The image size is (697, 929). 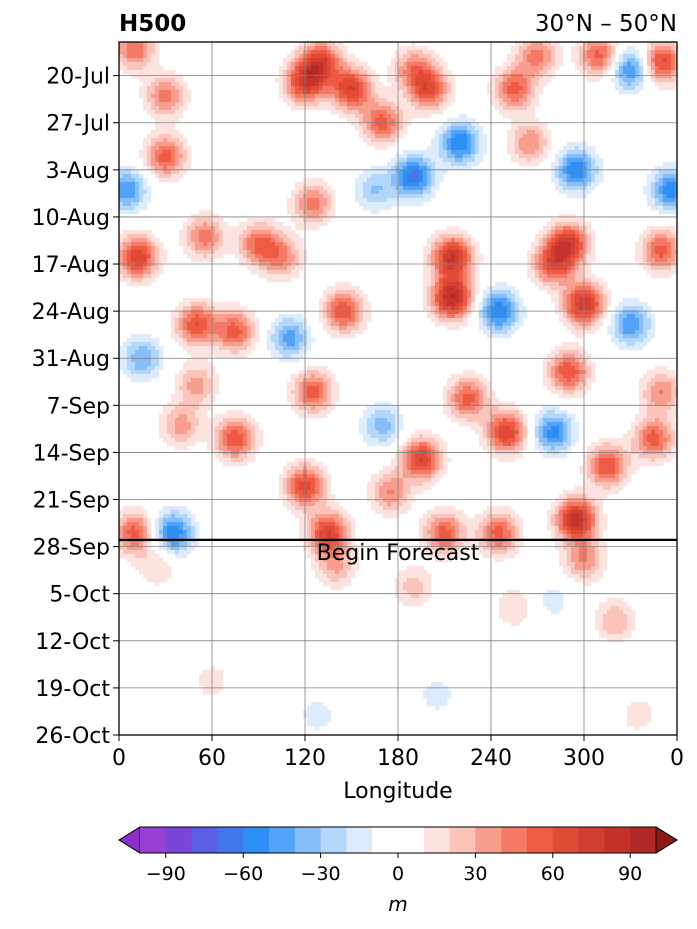 I want to click on y-tick-label: 31-Aug, so click(x=71, y=359).